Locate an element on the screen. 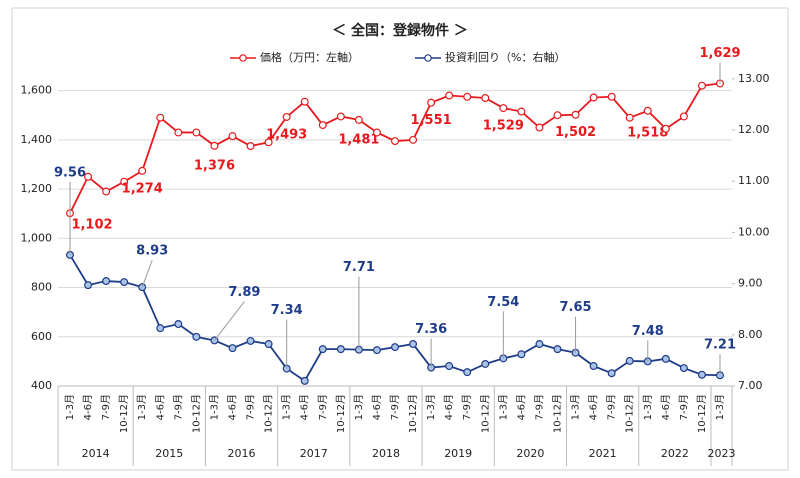 Image resolution: width=800 pixels, height=478 pixels. data-label: 7.71 is located at coordinates (359, 267).